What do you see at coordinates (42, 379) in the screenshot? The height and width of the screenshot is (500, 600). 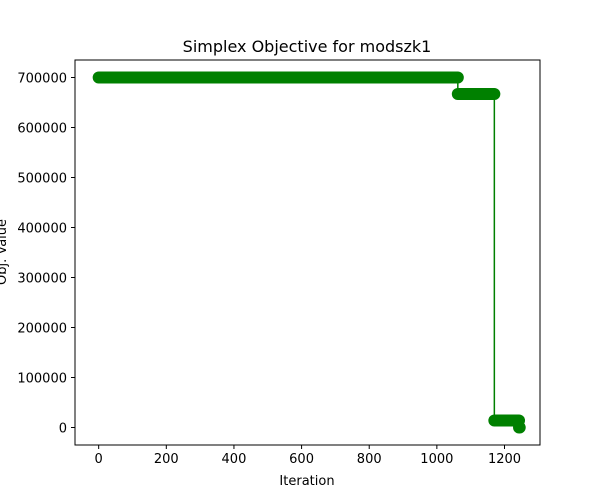 I see `y-tick-label: 100000` at bounding box center [42, 379].